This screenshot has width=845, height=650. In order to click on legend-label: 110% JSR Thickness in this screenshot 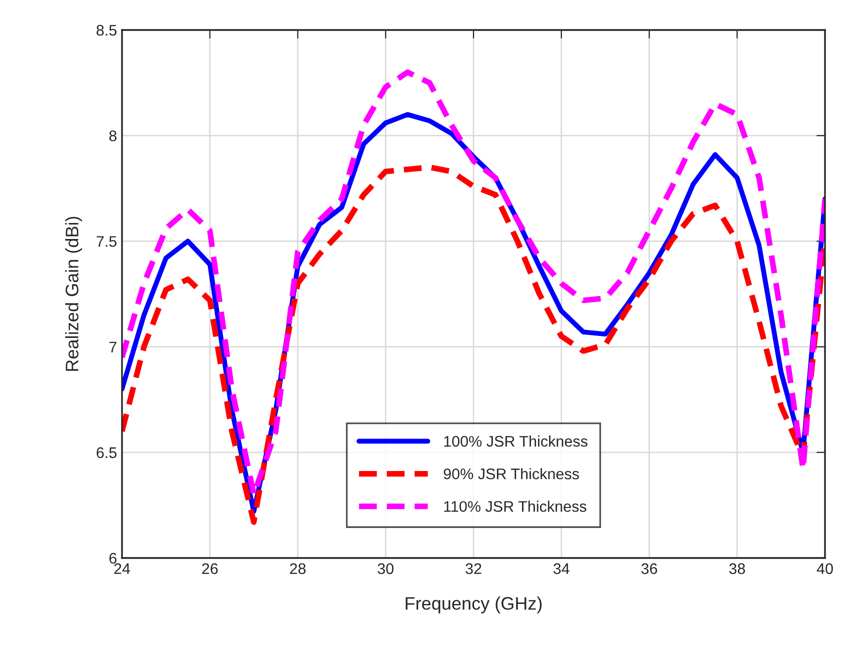, I will do `click(515, 506)`.